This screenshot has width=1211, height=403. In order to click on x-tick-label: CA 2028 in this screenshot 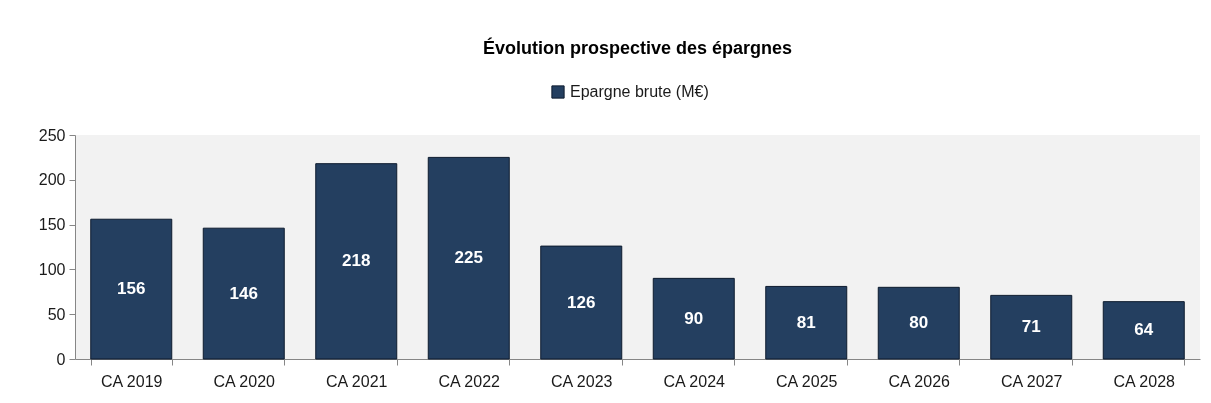, I will do `click(1144, 381)`.